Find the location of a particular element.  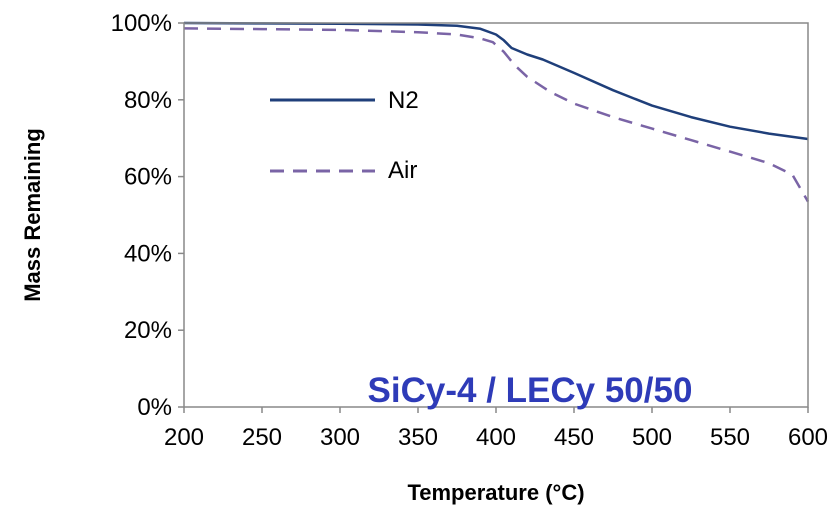

x-tick-label: 550 is located at coordinates (730, 437).